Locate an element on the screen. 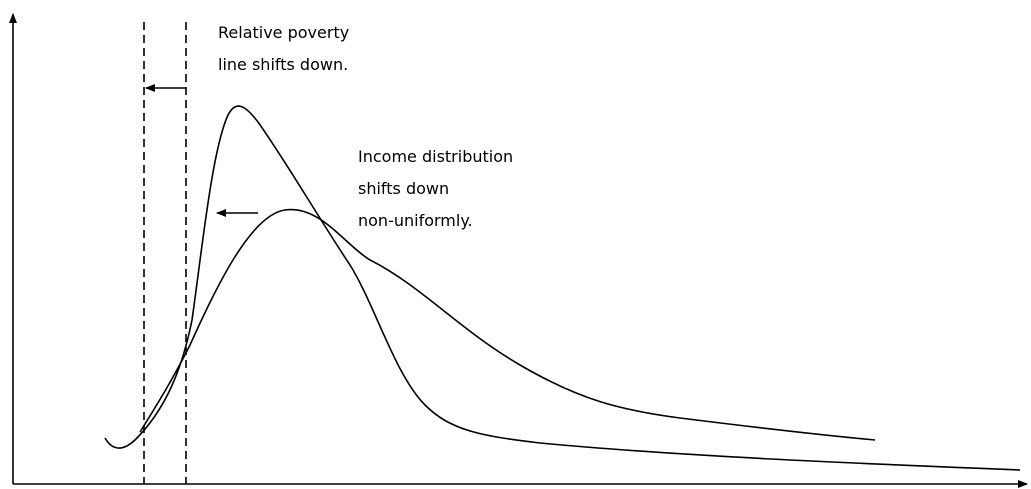  annotation-line: line shifts down. is located at coordinates (283, 64).